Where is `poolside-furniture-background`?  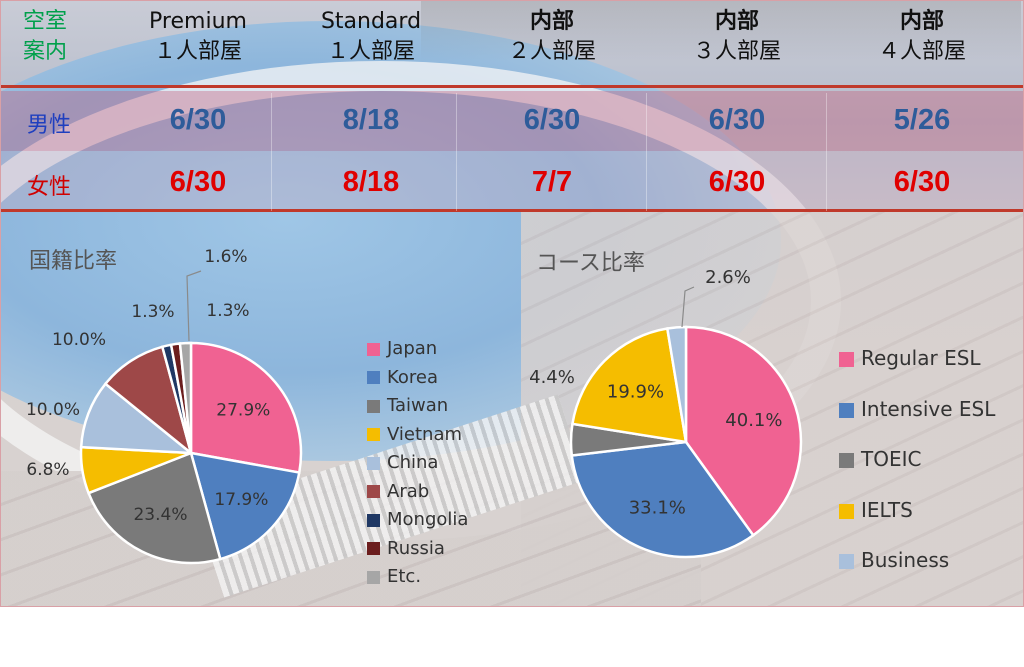
poolside-furniture-background is located at coordinates (721, 31).